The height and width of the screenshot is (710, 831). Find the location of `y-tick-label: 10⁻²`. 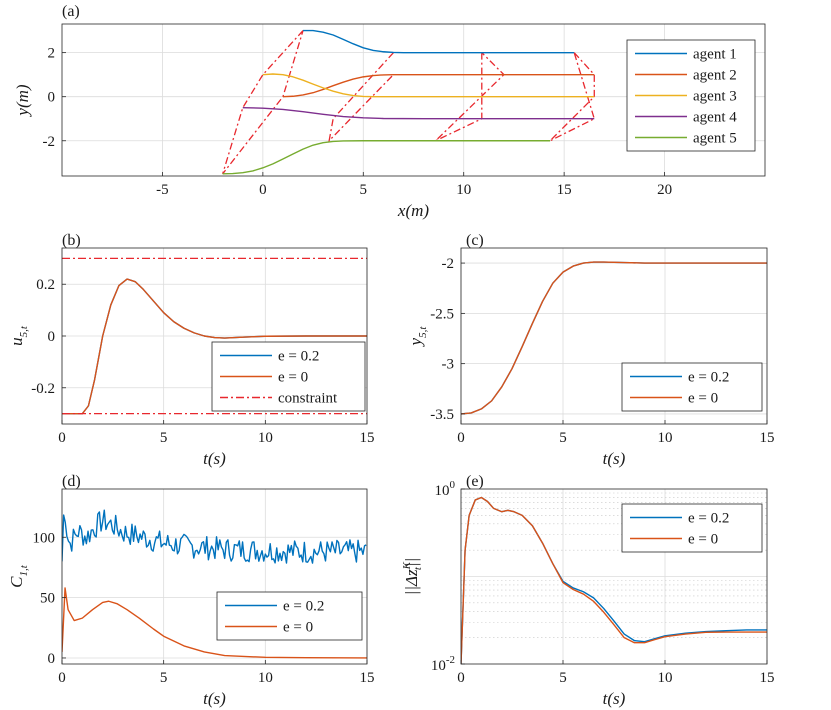

y-tick-label: 10⁻² is located at coordinates (443, 664).